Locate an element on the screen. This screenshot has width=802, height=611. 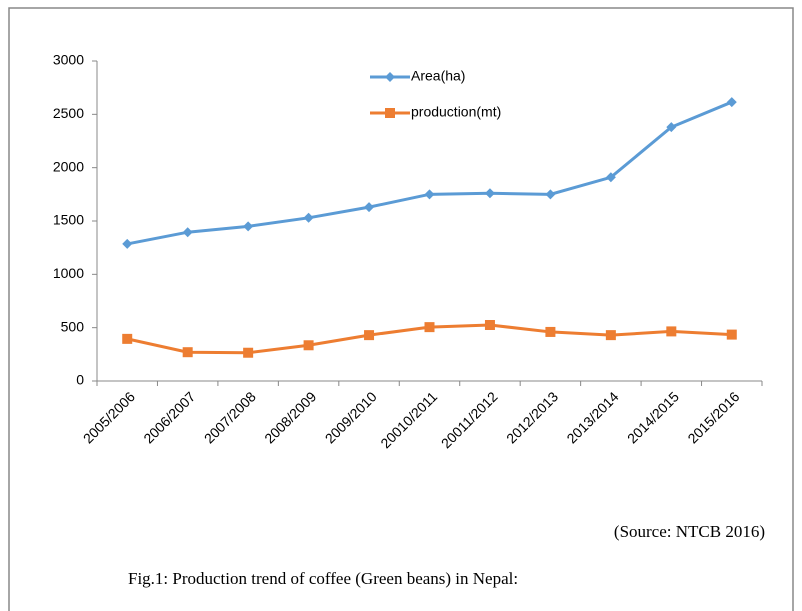
y-tick-label: 2500 is located at coordinates (68, 113).